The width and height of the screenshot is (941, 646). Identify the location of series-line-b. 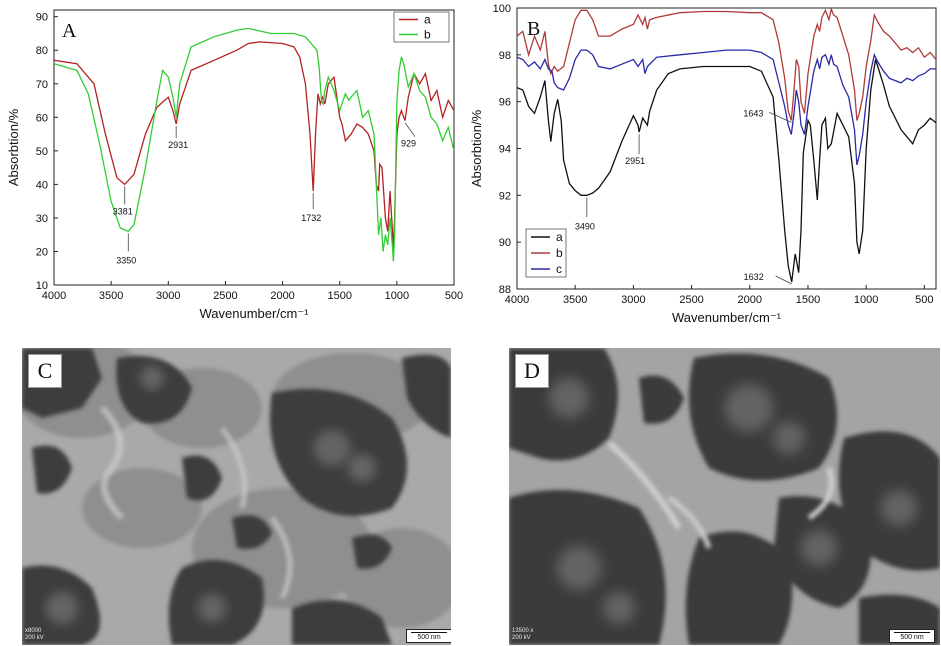
(726, 64).